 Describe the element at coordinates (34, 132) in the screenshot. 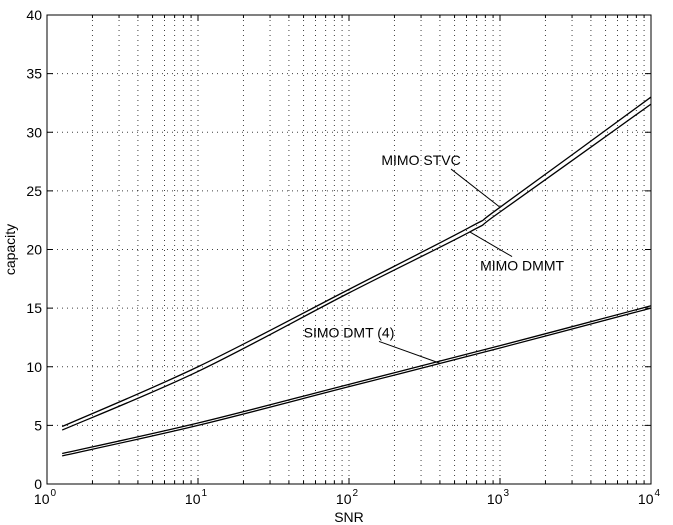

I see `y-tick-label: 30` at that location.